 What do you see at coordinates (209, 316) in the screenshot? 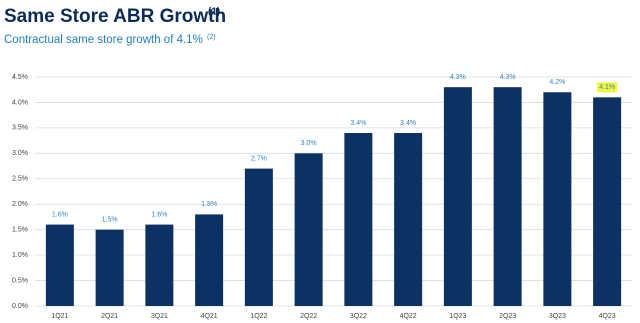
I see `x-tick-label: 4Q21` at bounding box center [209, 316].